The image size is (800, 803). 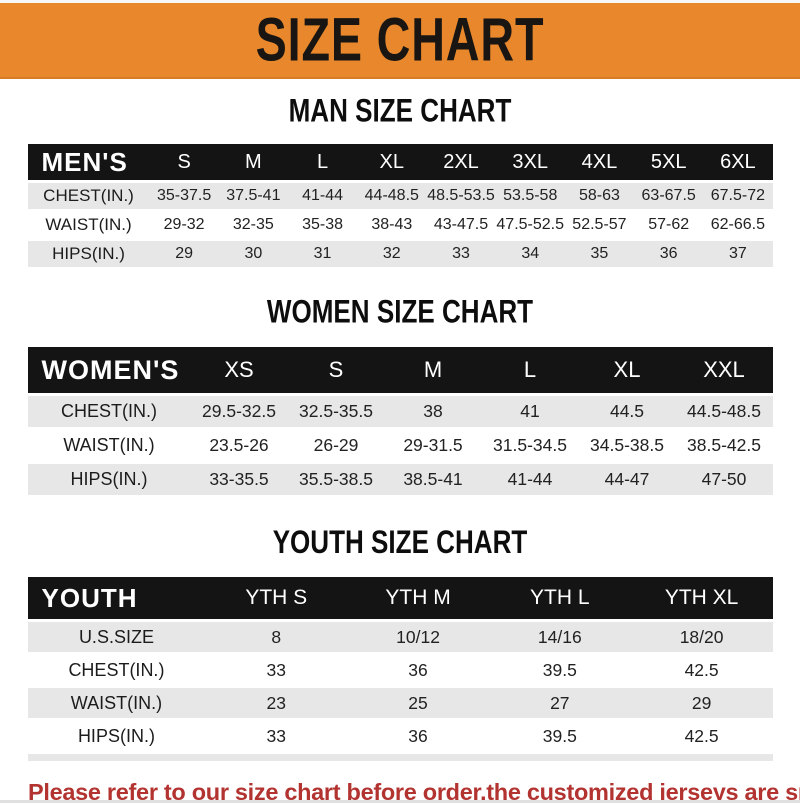 I want to click on size-value-cell: 35.5-38.5, so click(x=336, y=479).